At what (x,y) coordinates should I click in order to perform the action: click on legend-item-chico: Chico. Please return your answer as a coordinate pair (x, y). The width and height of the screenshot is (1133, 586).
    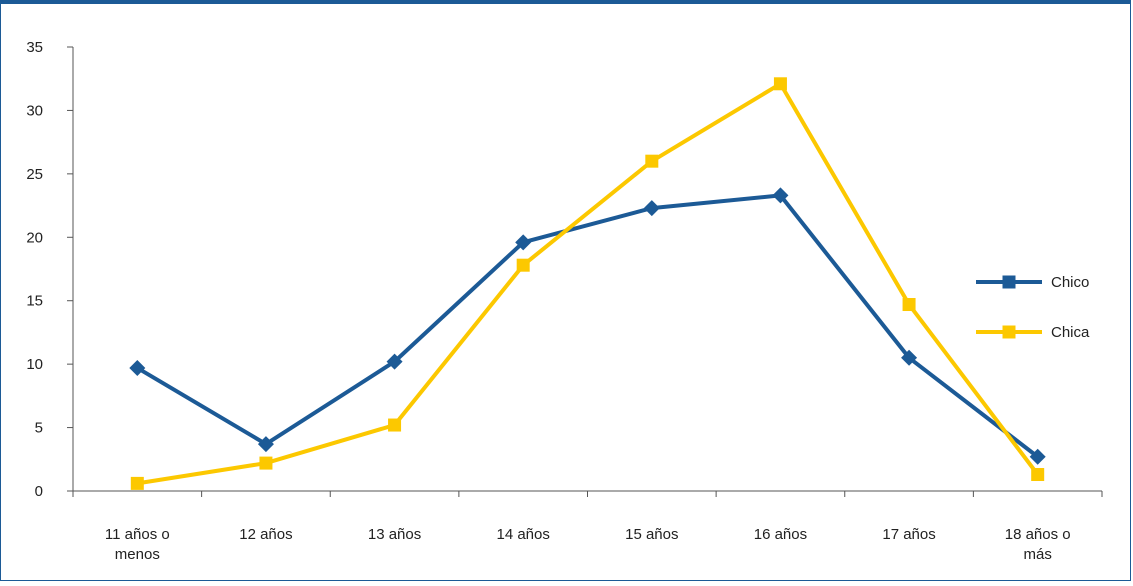
    Looking at the image, I should click on (1032, 282).